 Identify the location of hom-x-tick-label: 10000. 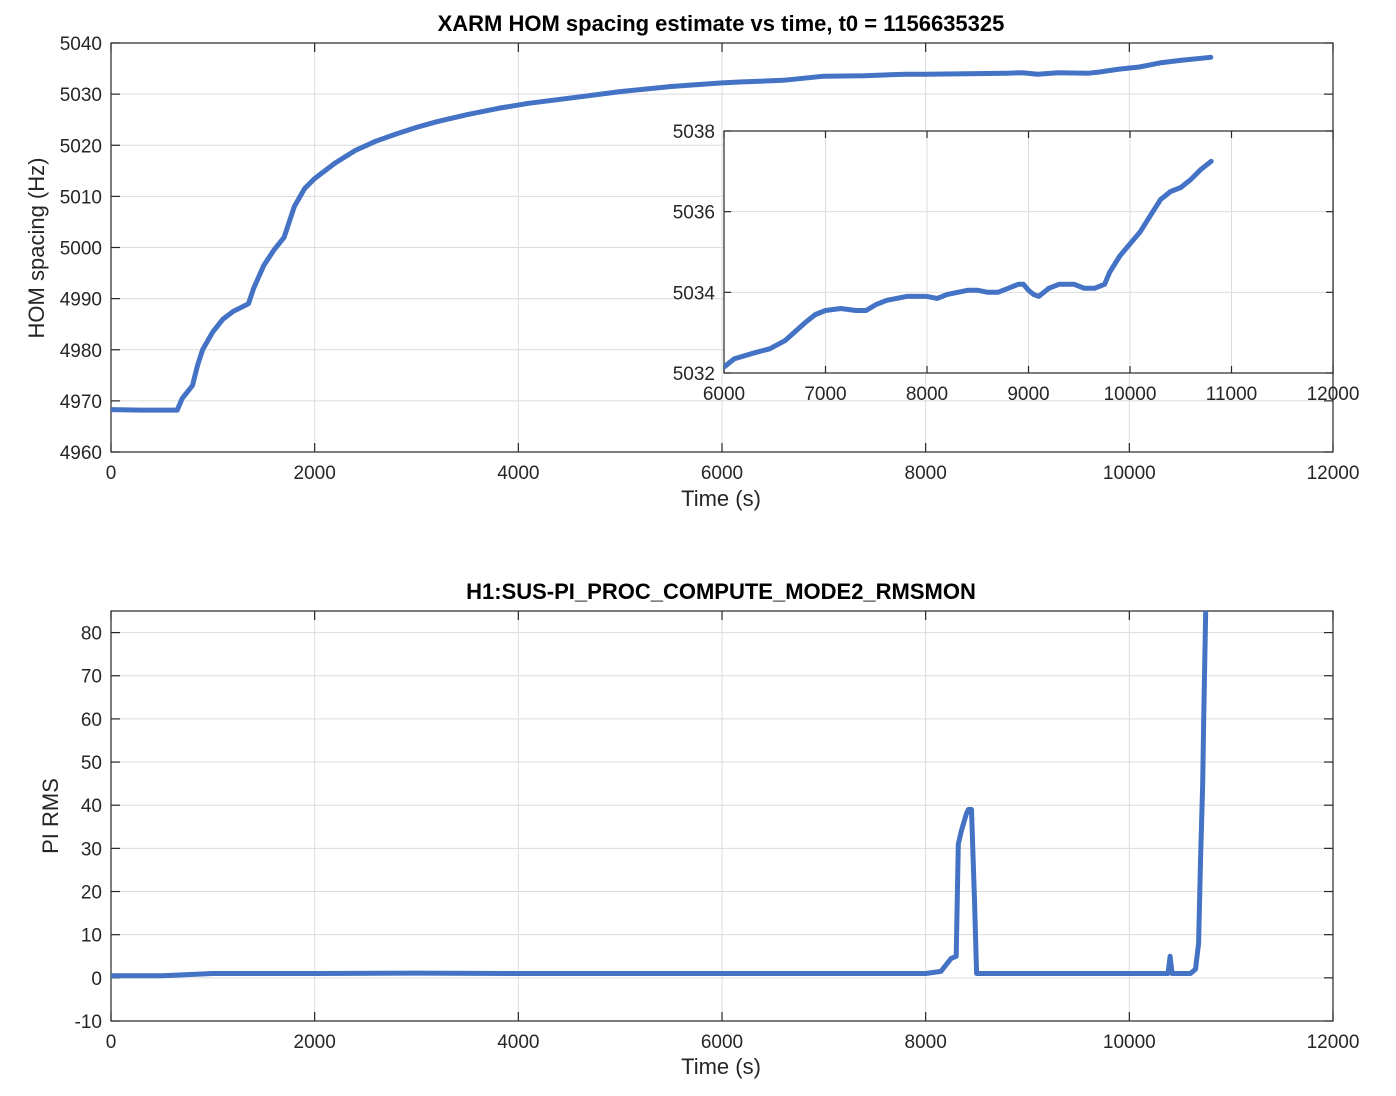
(1129, 473).